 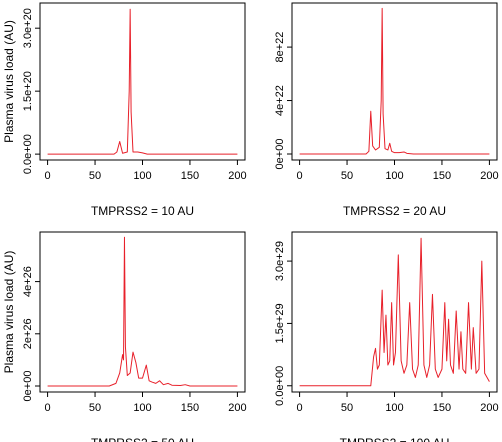 I want to click on y-tick-label: 4e+22, so click(x=280, y=100).